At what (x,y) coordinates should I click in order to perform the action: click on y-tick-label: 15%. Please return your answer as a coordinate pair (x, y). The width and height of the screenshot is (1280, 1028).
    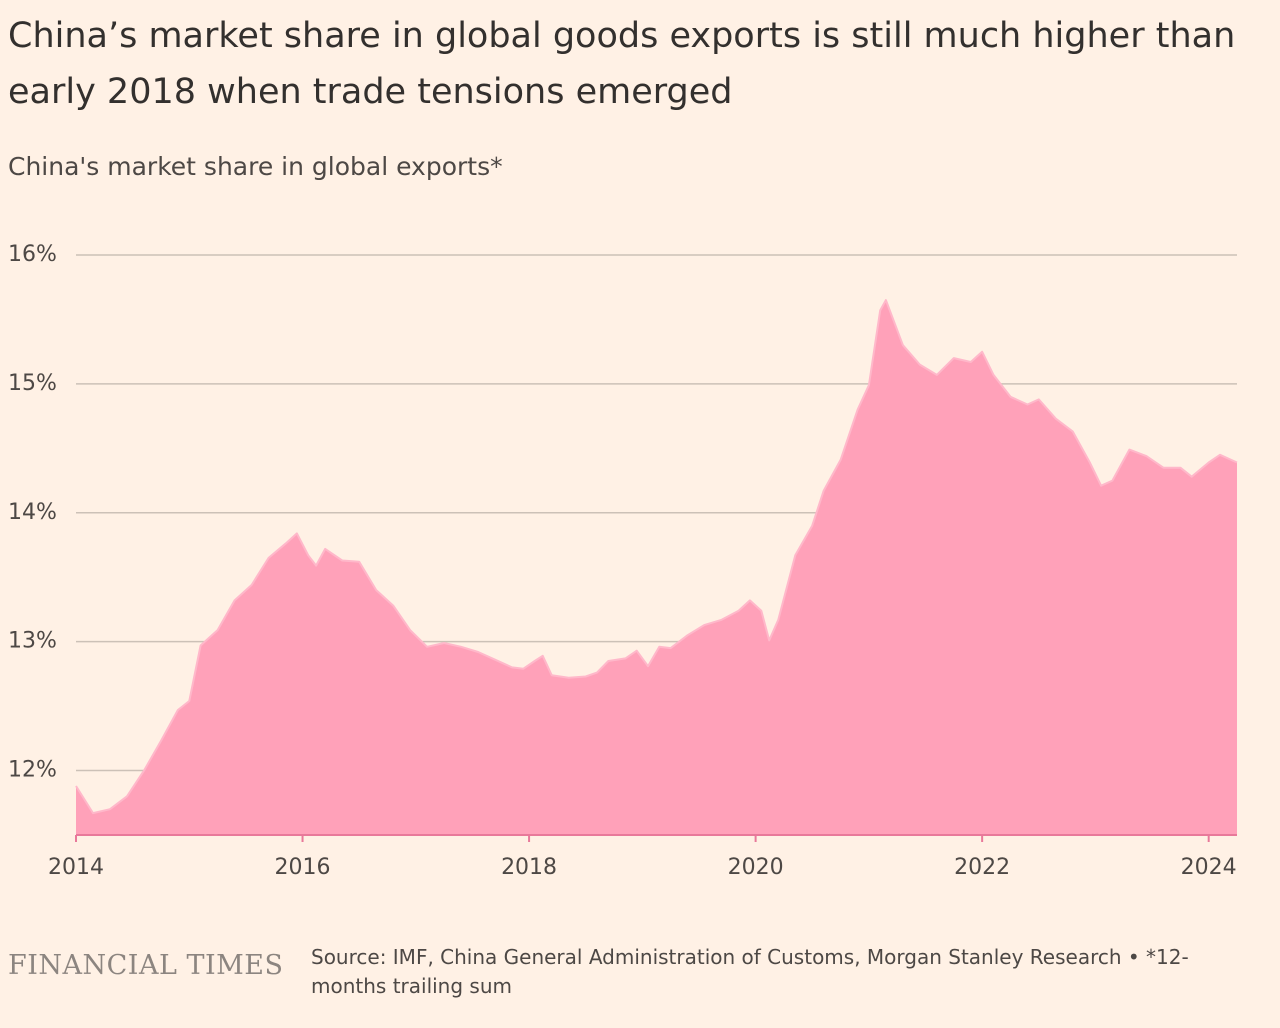
    Looking at the image, I should click on (32, 383).